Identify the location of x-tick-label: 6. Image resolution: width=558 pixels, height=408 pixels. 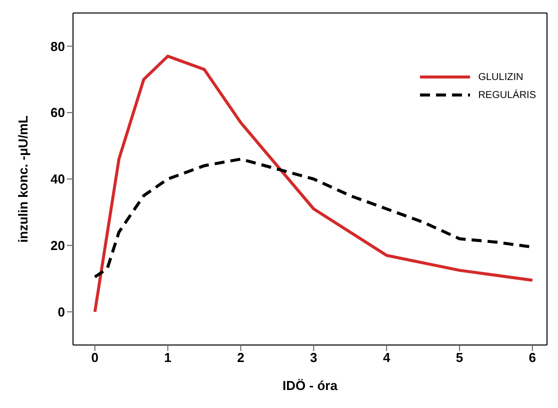
(532, 358).